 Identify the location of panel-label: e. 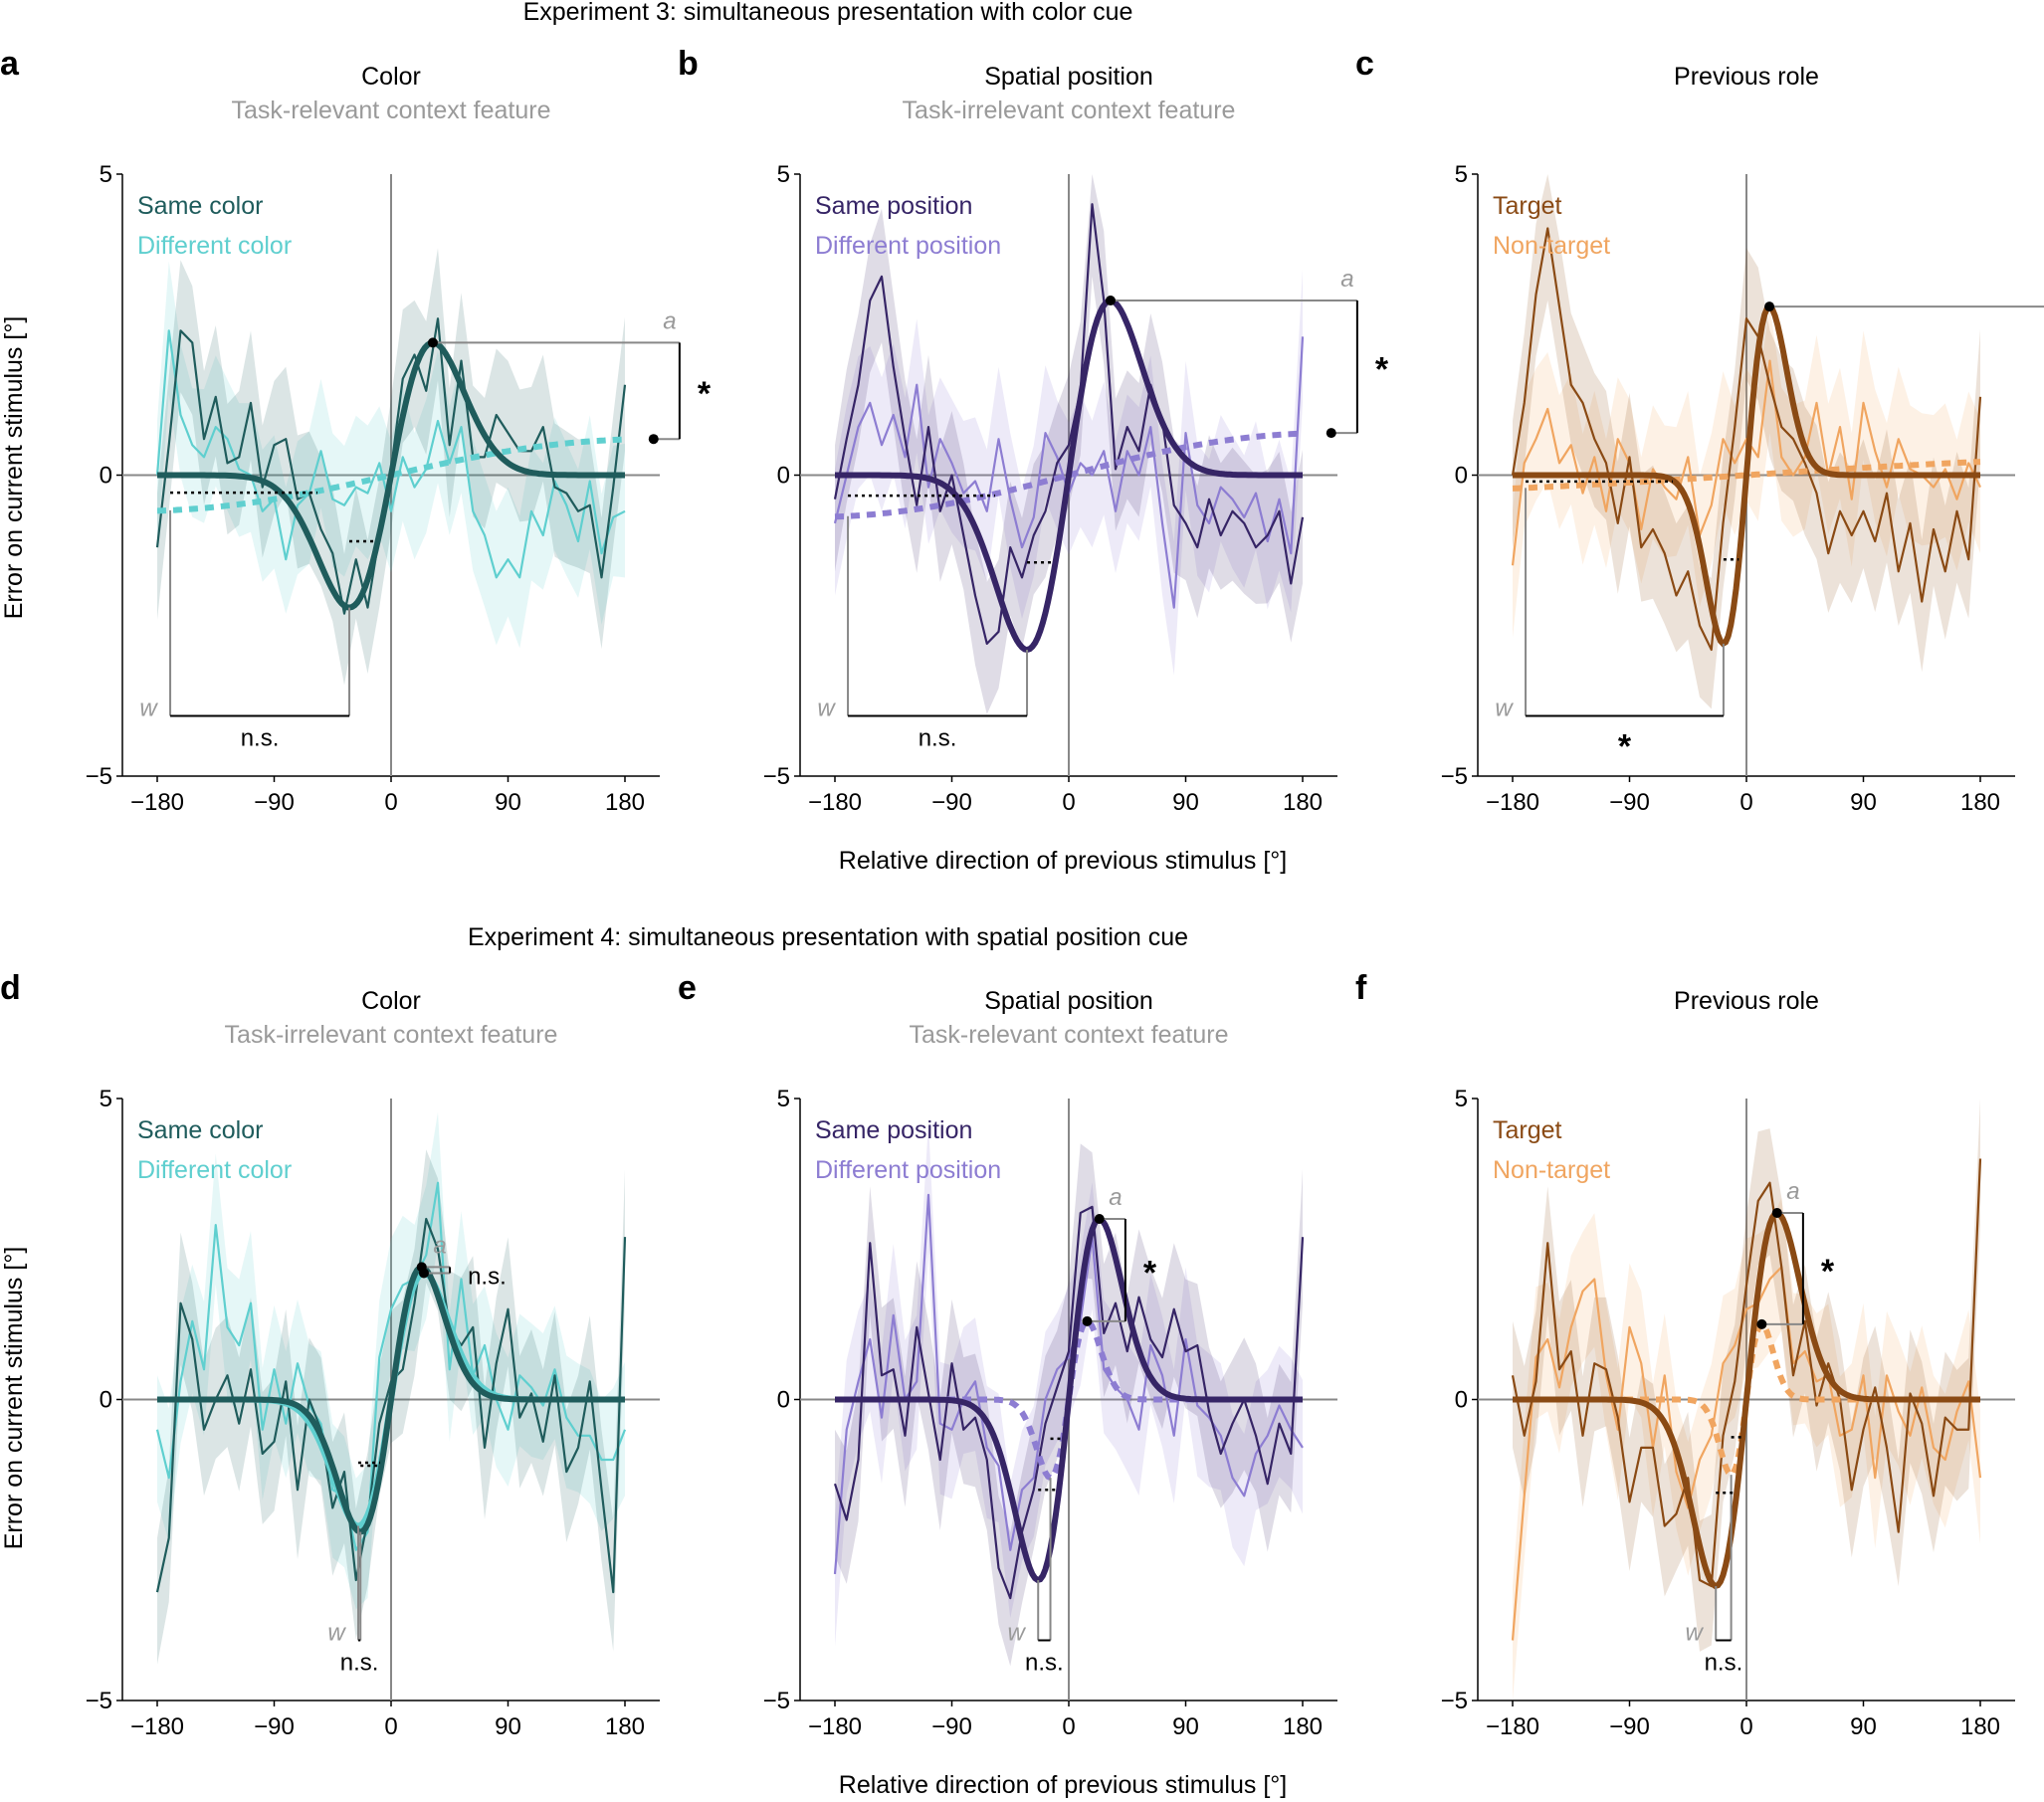
(687, 988).